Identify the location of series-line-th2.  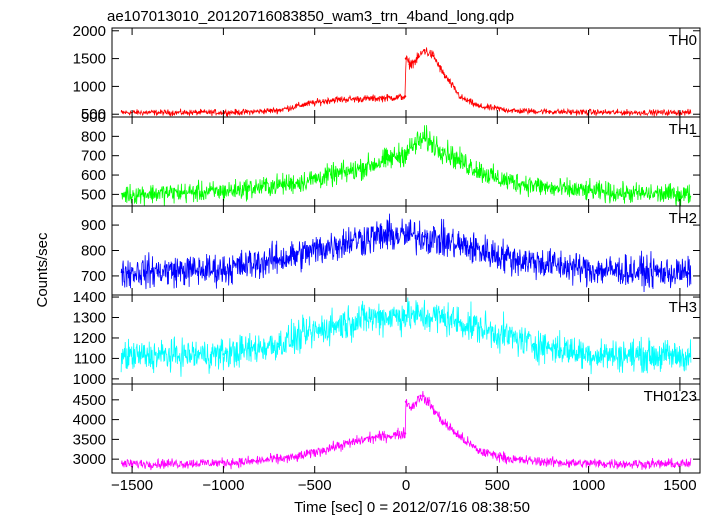
(406, 253).